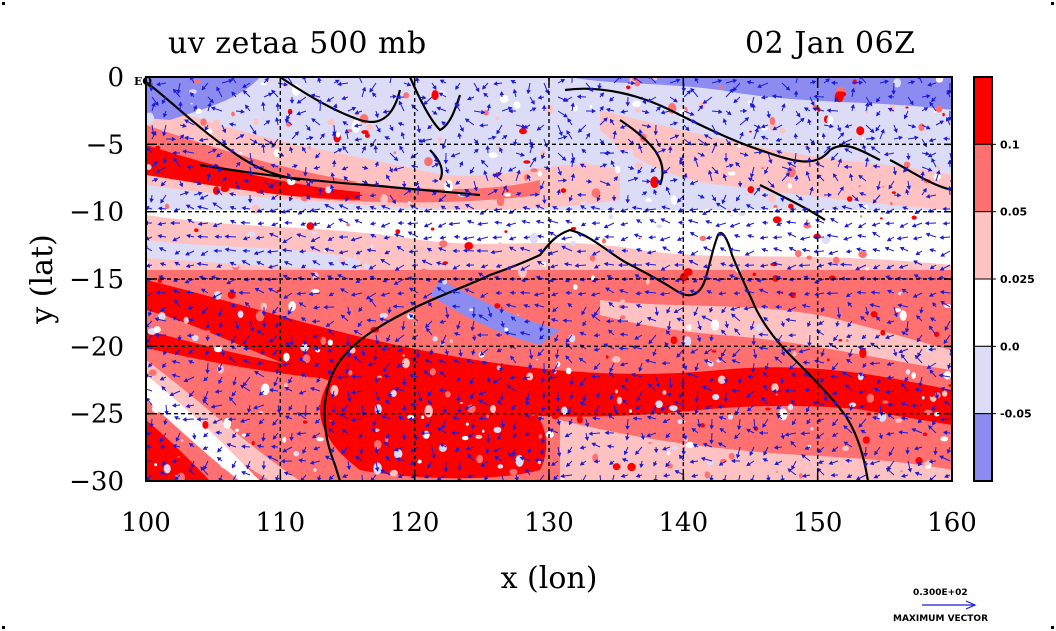 This screenshot has height=631, width=1056. What do you see at coordinates (952, 523) in the screenshot?
I see `x-tick-label: 160` at bounding box center [952, 523].